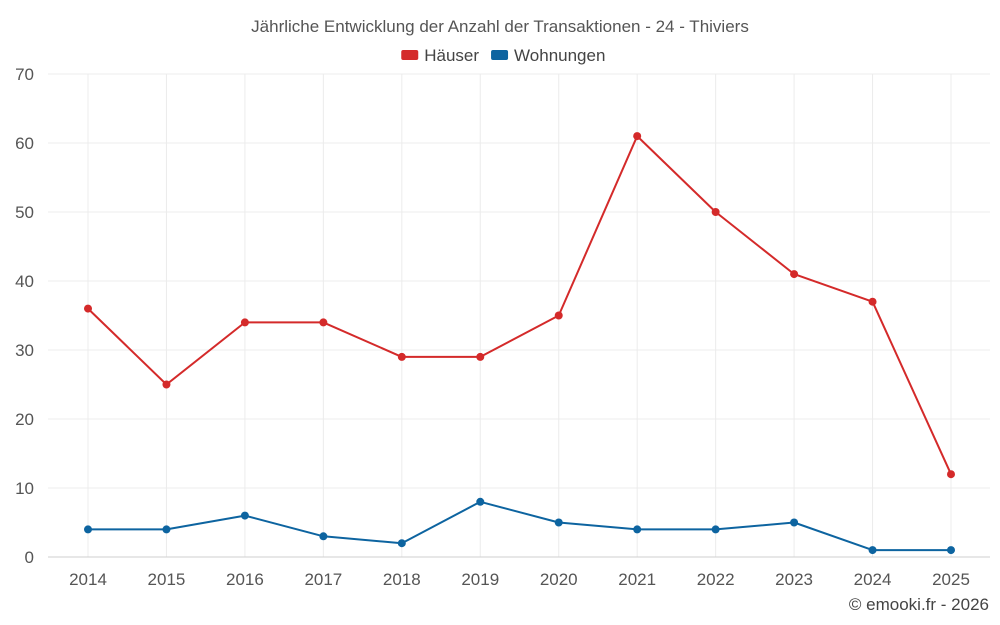 Image resolution: width=1000 pixels, height=625 pixels. What do you see at coordinates (559, 579) in the screenshot?
I see `x-tick-label: 2020` at bounding box center [559, 579].